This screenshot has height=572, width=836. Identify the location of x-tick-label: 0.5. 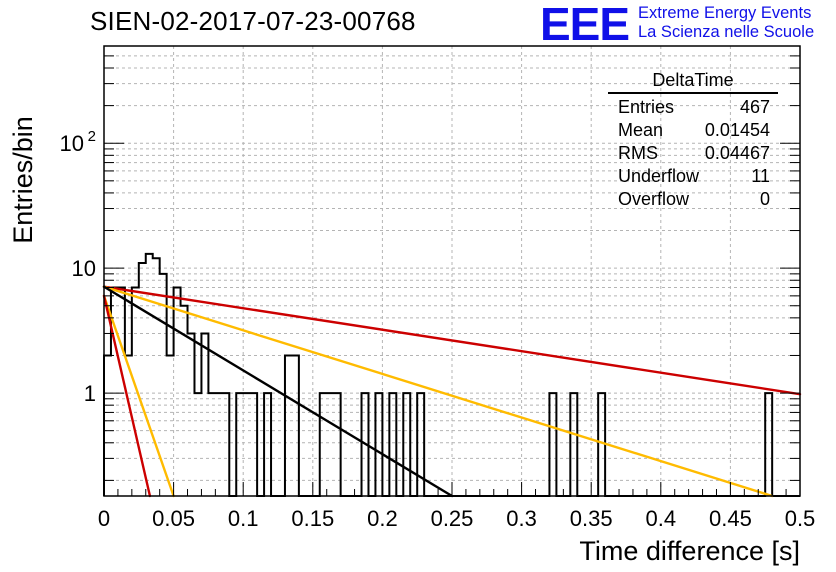
(800, 518).